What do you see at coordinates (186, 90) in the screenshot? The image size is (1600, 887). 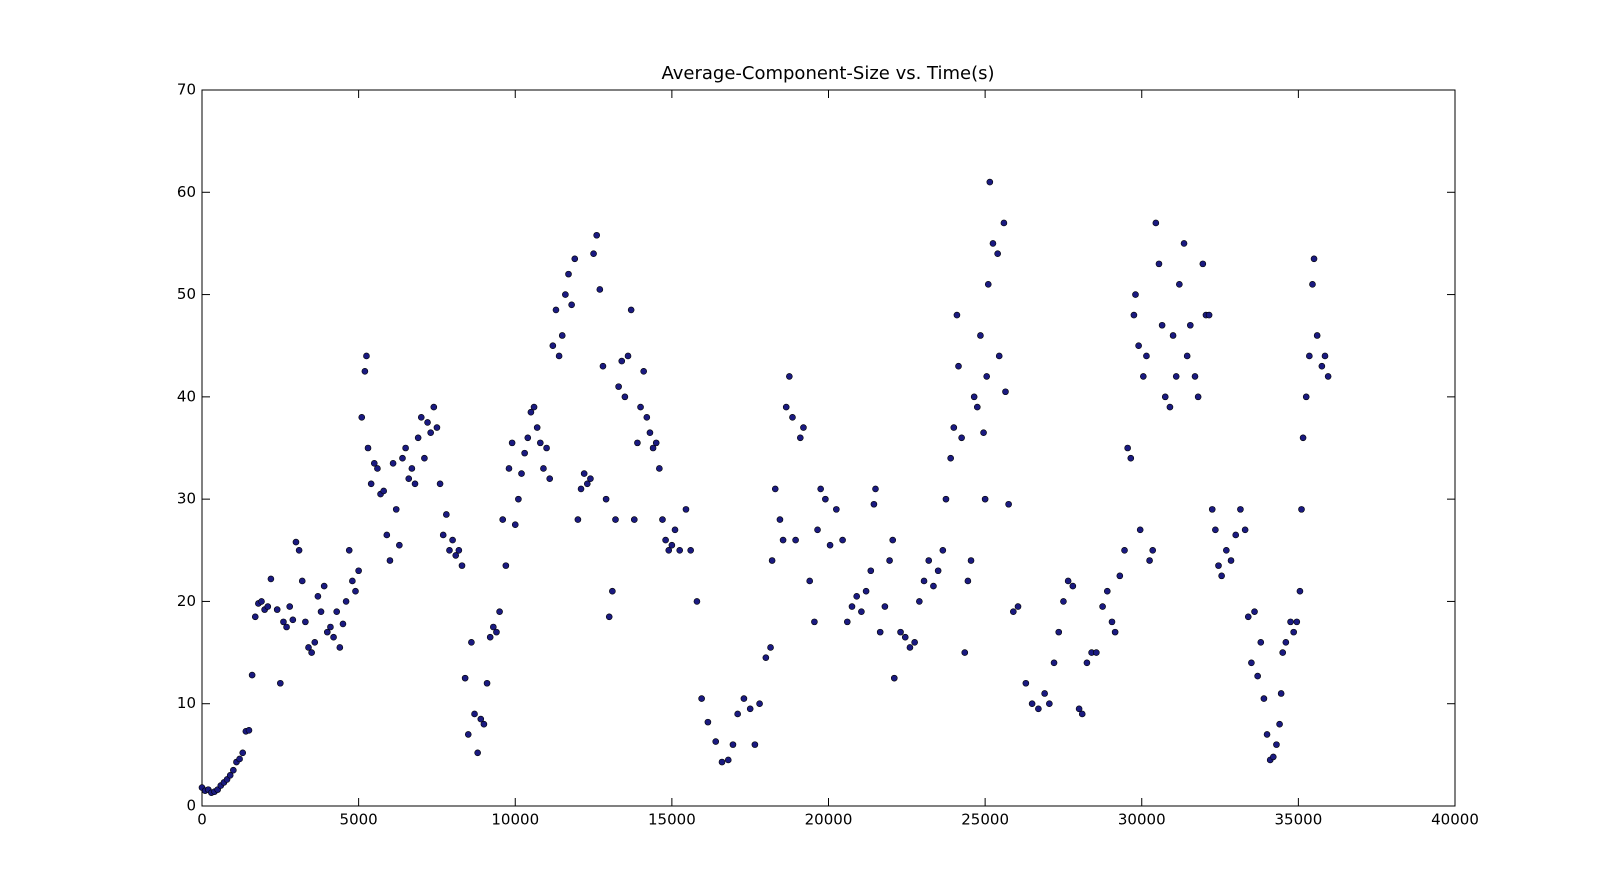 I see `y-tick-label: 70` at bounding box center [186, 90].